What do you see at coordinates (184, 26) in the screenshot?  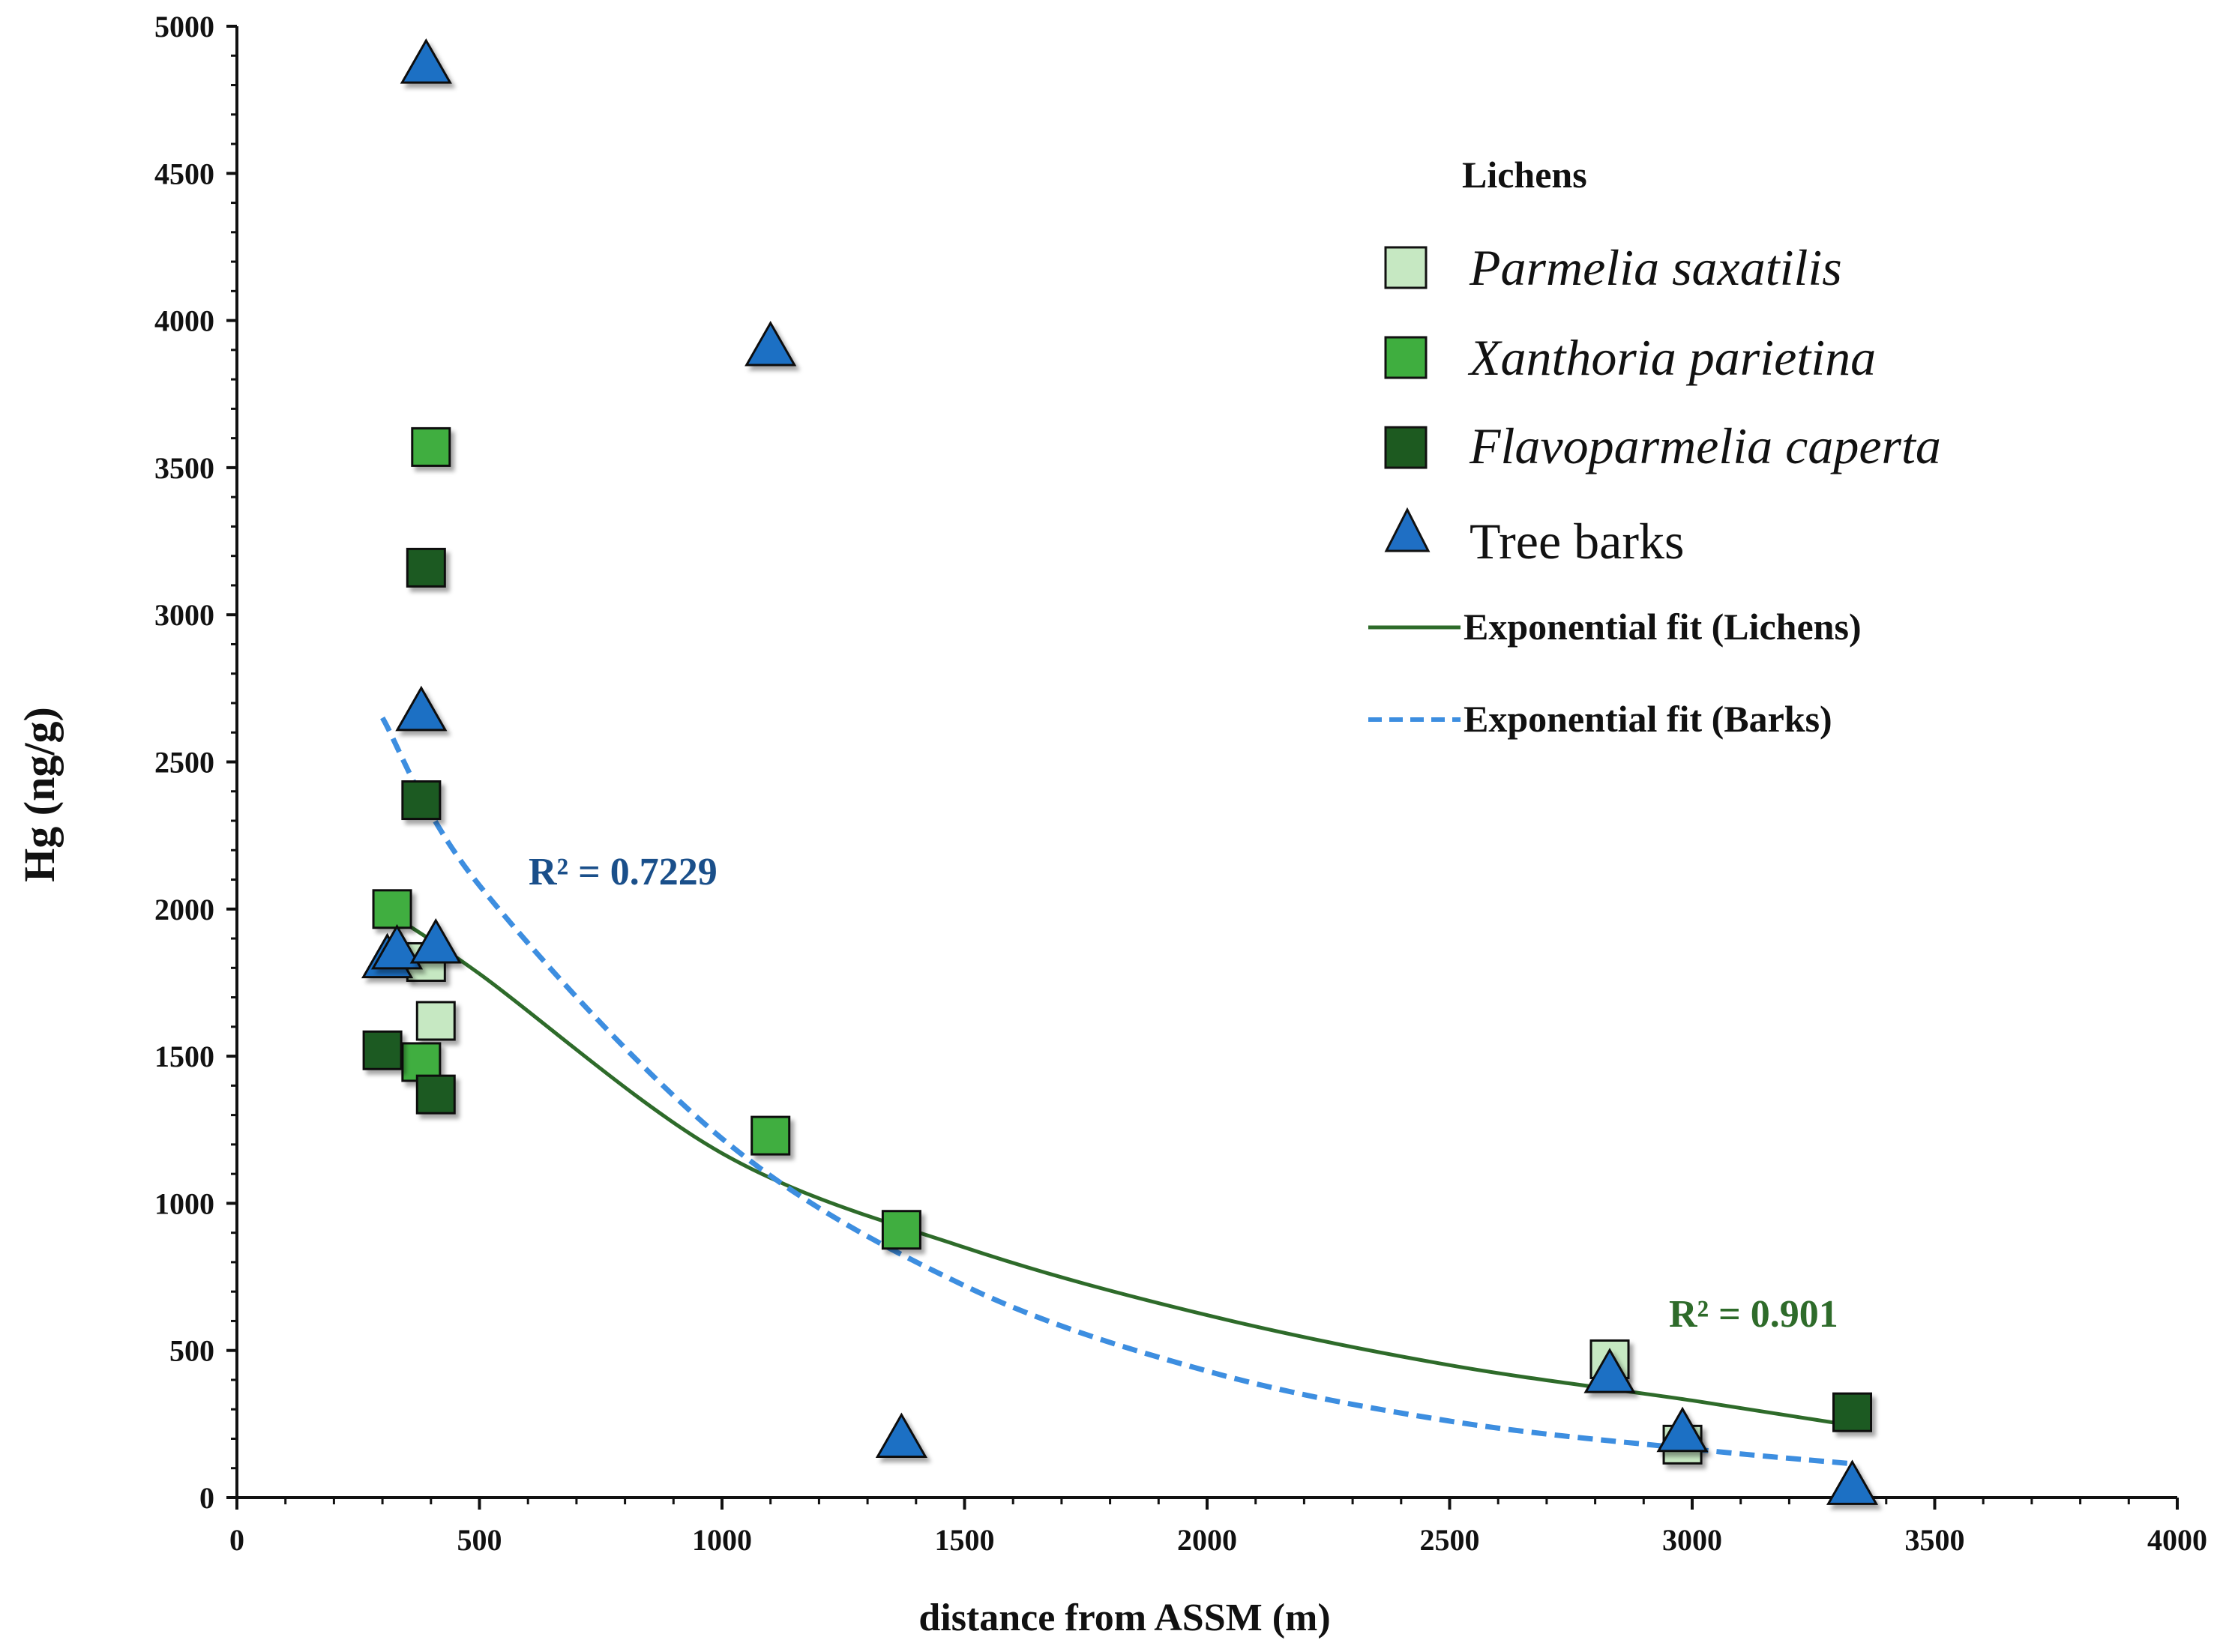 I see `y-tick-label: 5000` at bounding box center [184, 26].